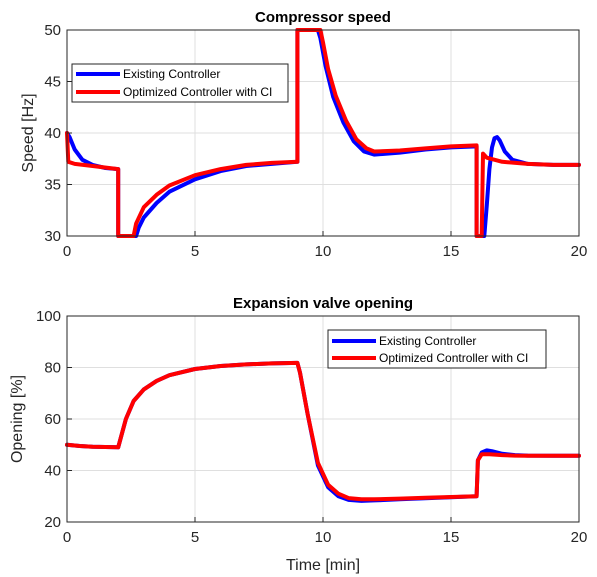 This screenshot has height=577, width=597. Describe the element at coordinates (17, 419) in the screenshot. I see `y-axis-label: Opening [%]` at that location.